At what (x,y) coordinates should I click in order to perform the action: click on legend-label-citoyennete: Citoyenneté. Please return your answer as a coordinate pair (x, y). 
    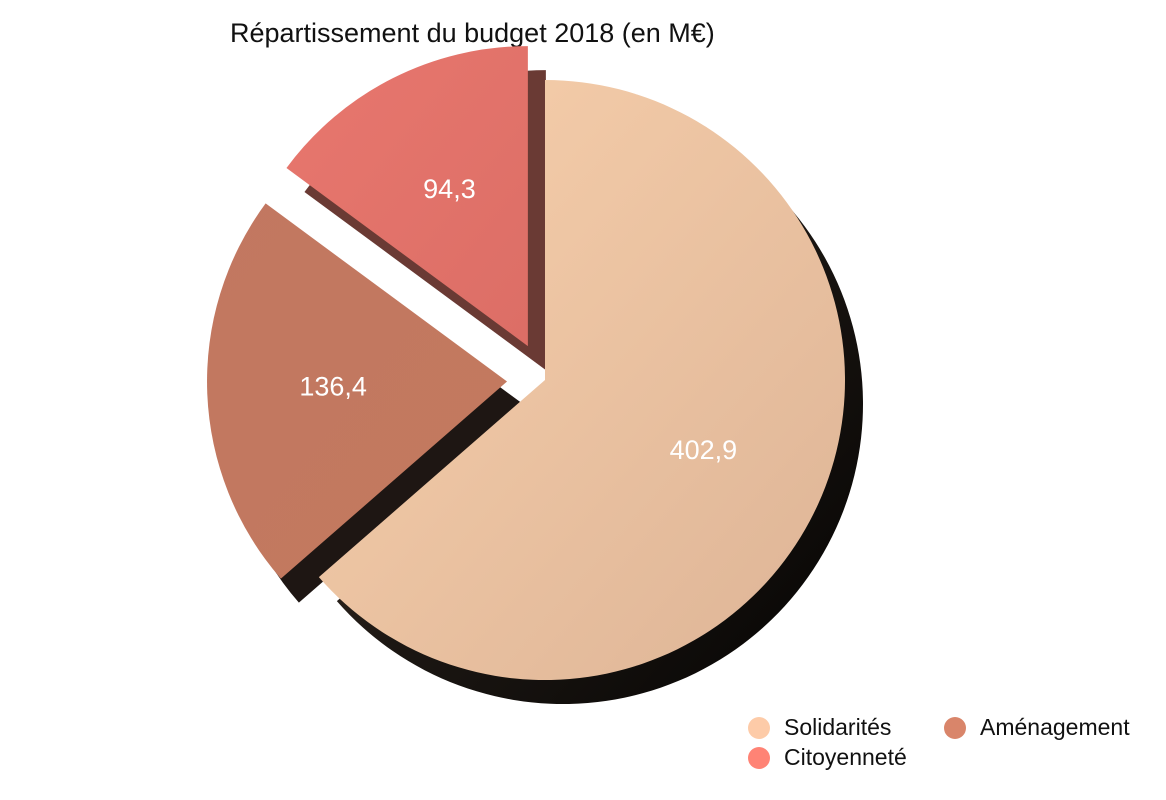
    Looking at the image, I should click on (845, 757).